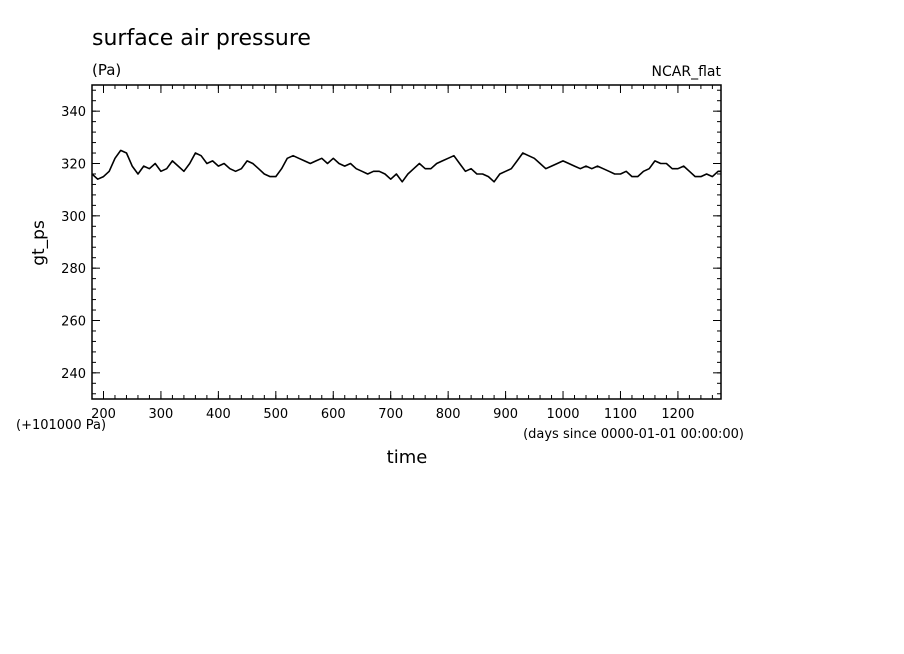 The height and width of the screenshot is (654, 904). I want to click on y-tick-label: 260, so click(73, 322).